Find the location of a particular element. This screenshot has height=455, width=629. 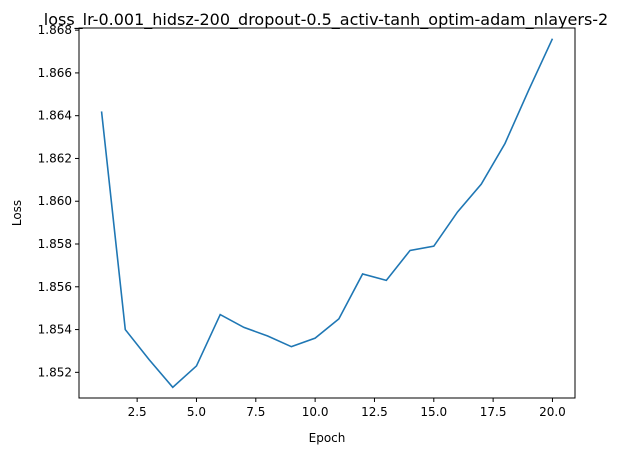

y-tick-label: 1.864 is located at coordinates (55, 116).